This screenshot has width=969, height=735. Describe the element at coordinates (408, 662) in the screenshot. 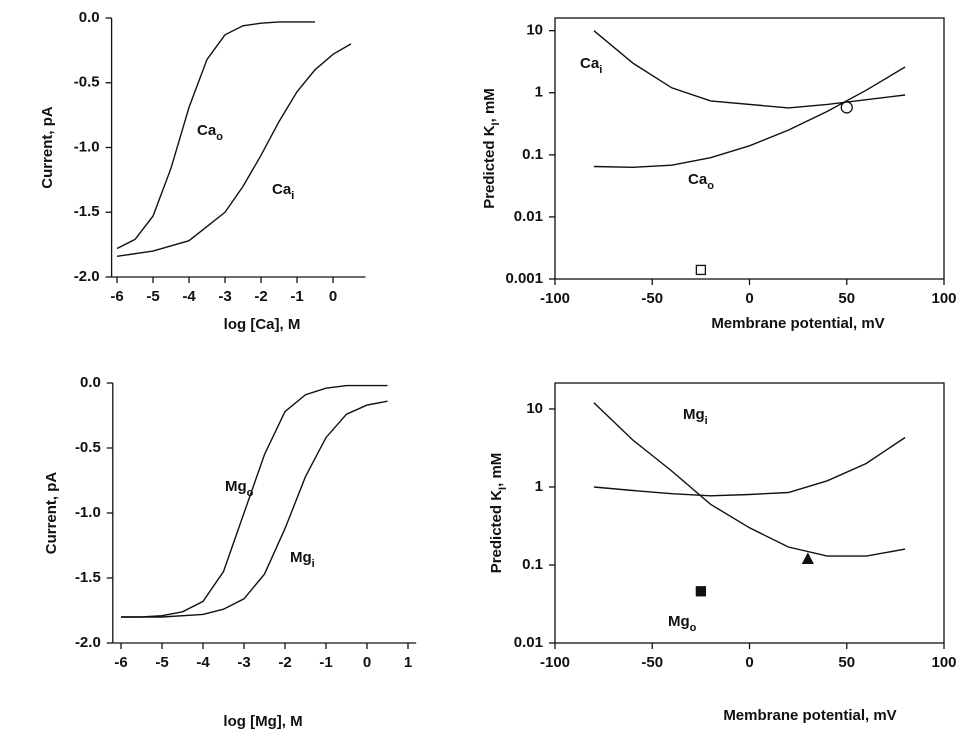

I see `x-tick-label: 1` at that location.